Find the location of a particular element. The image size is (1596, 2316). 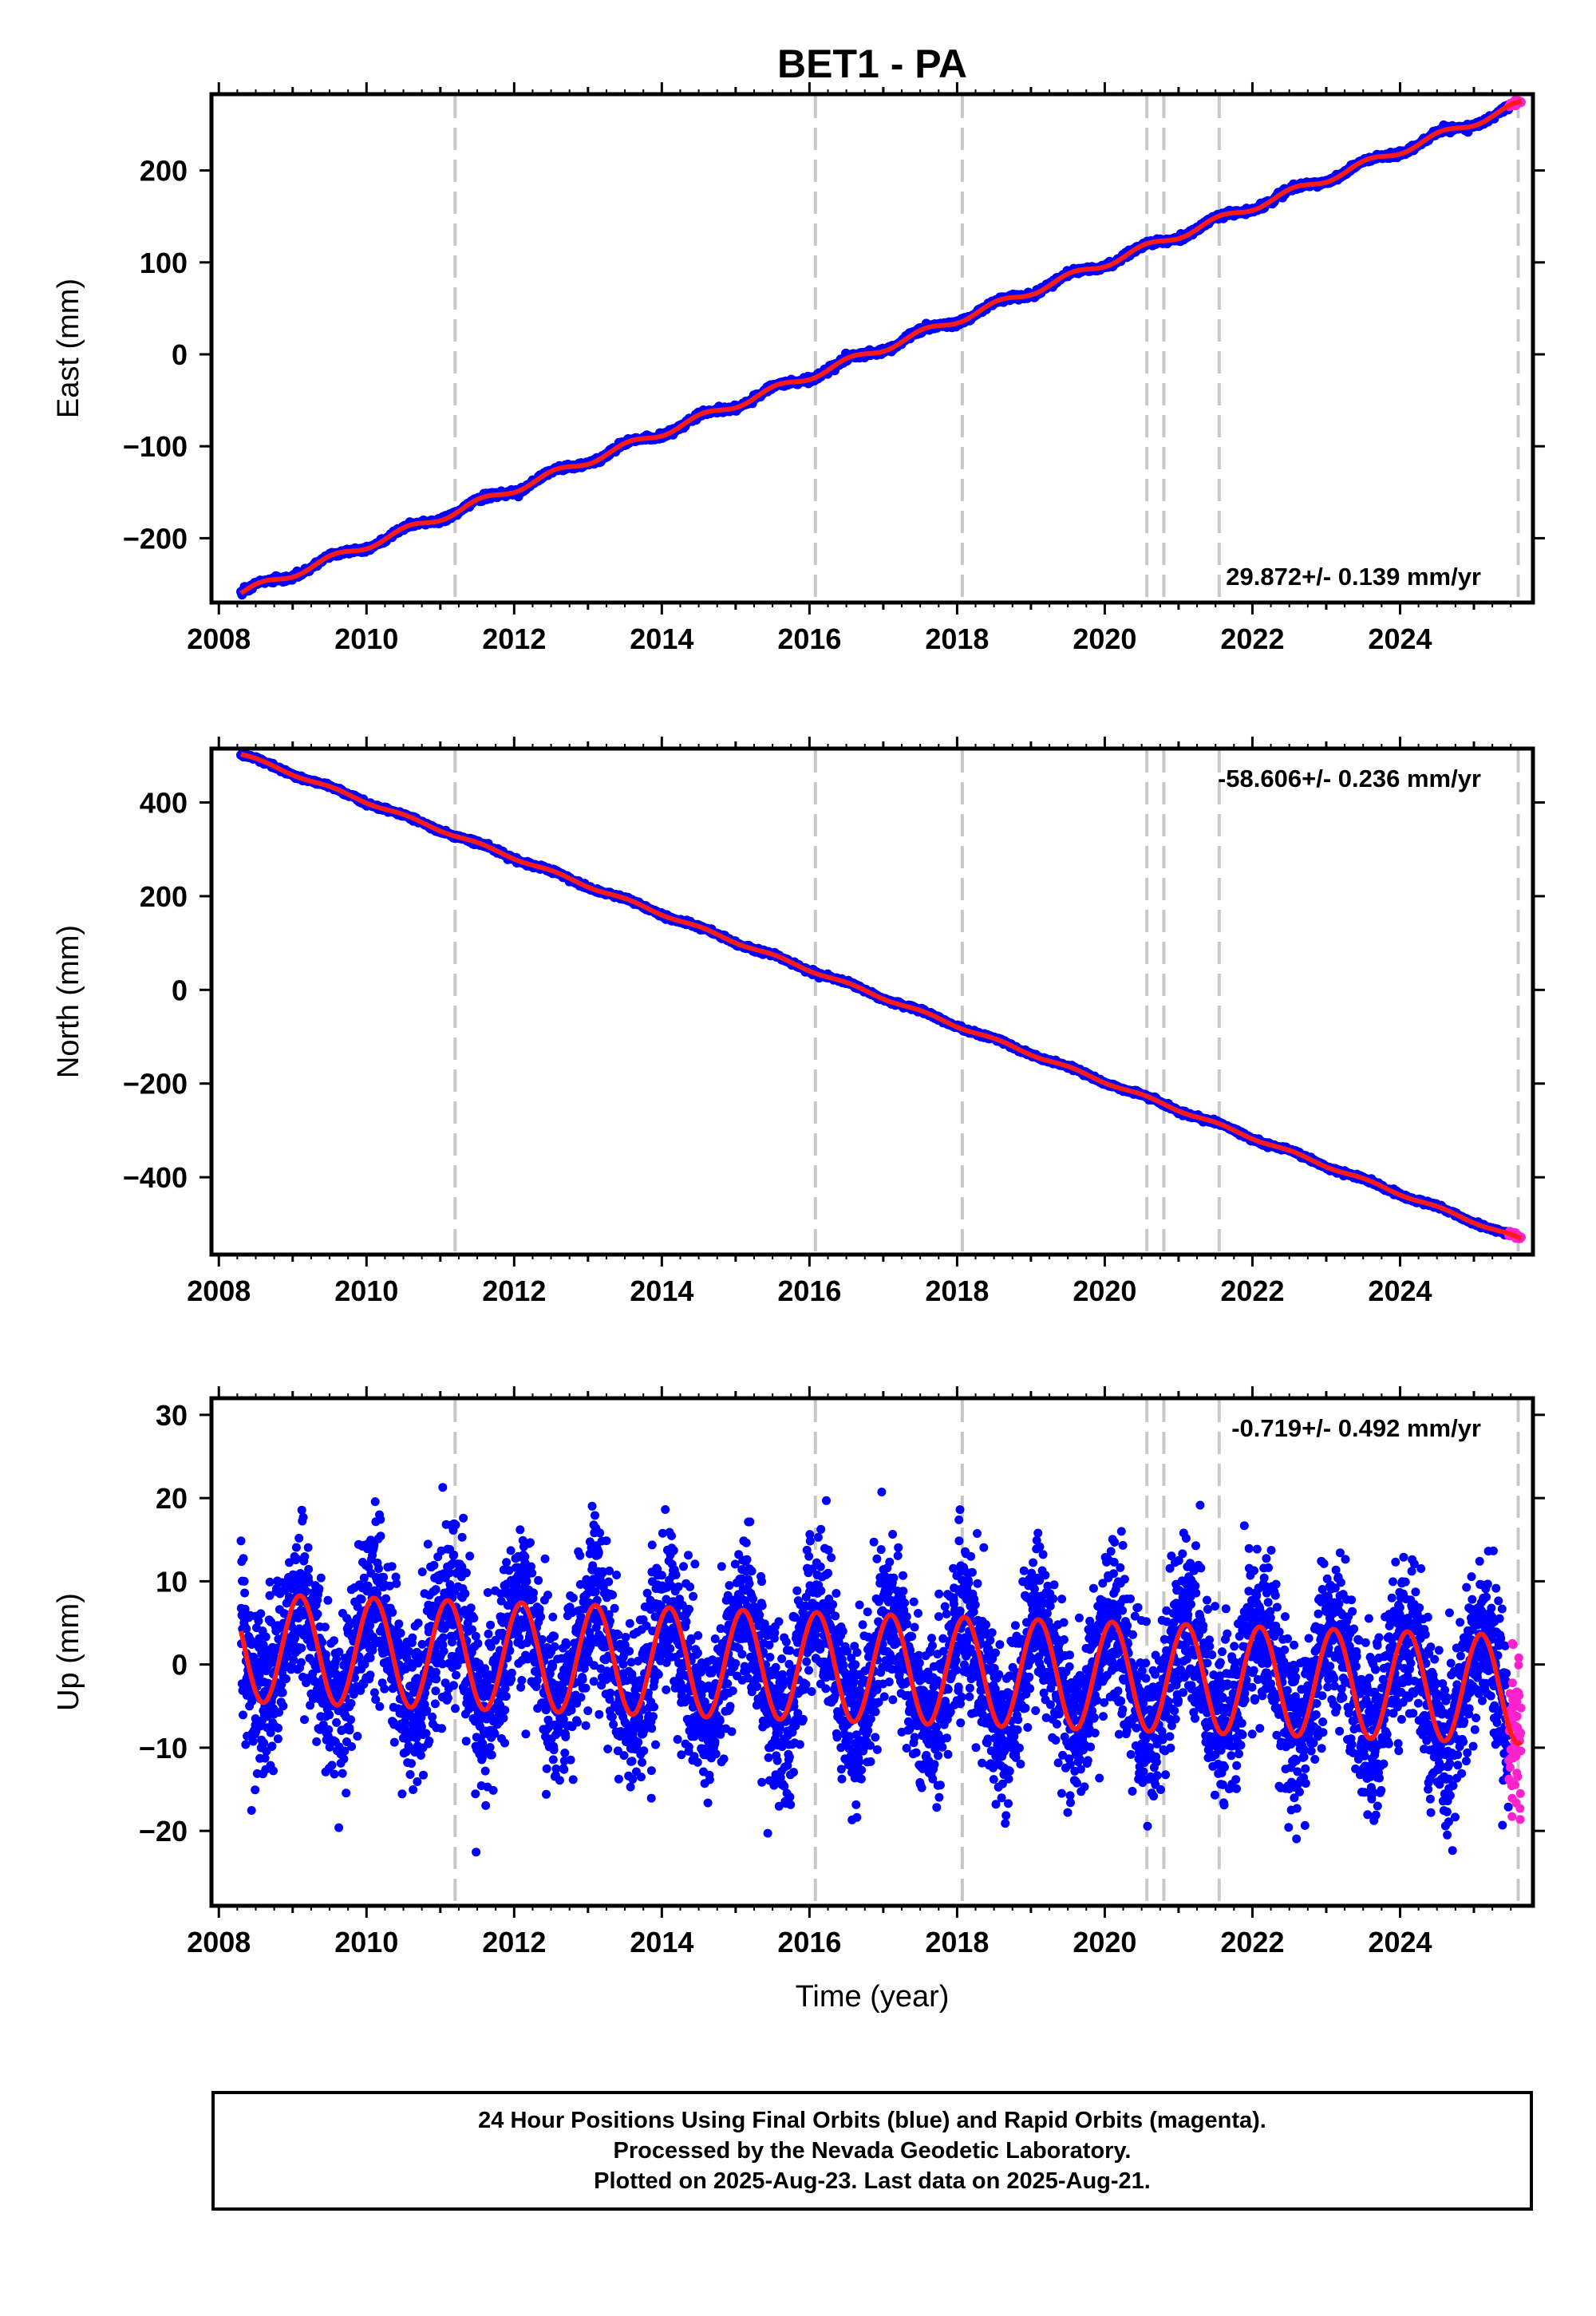

rate-annotation-east: 29.872+/- 0.139 mm/yr is located at coordinates (1353, 577).